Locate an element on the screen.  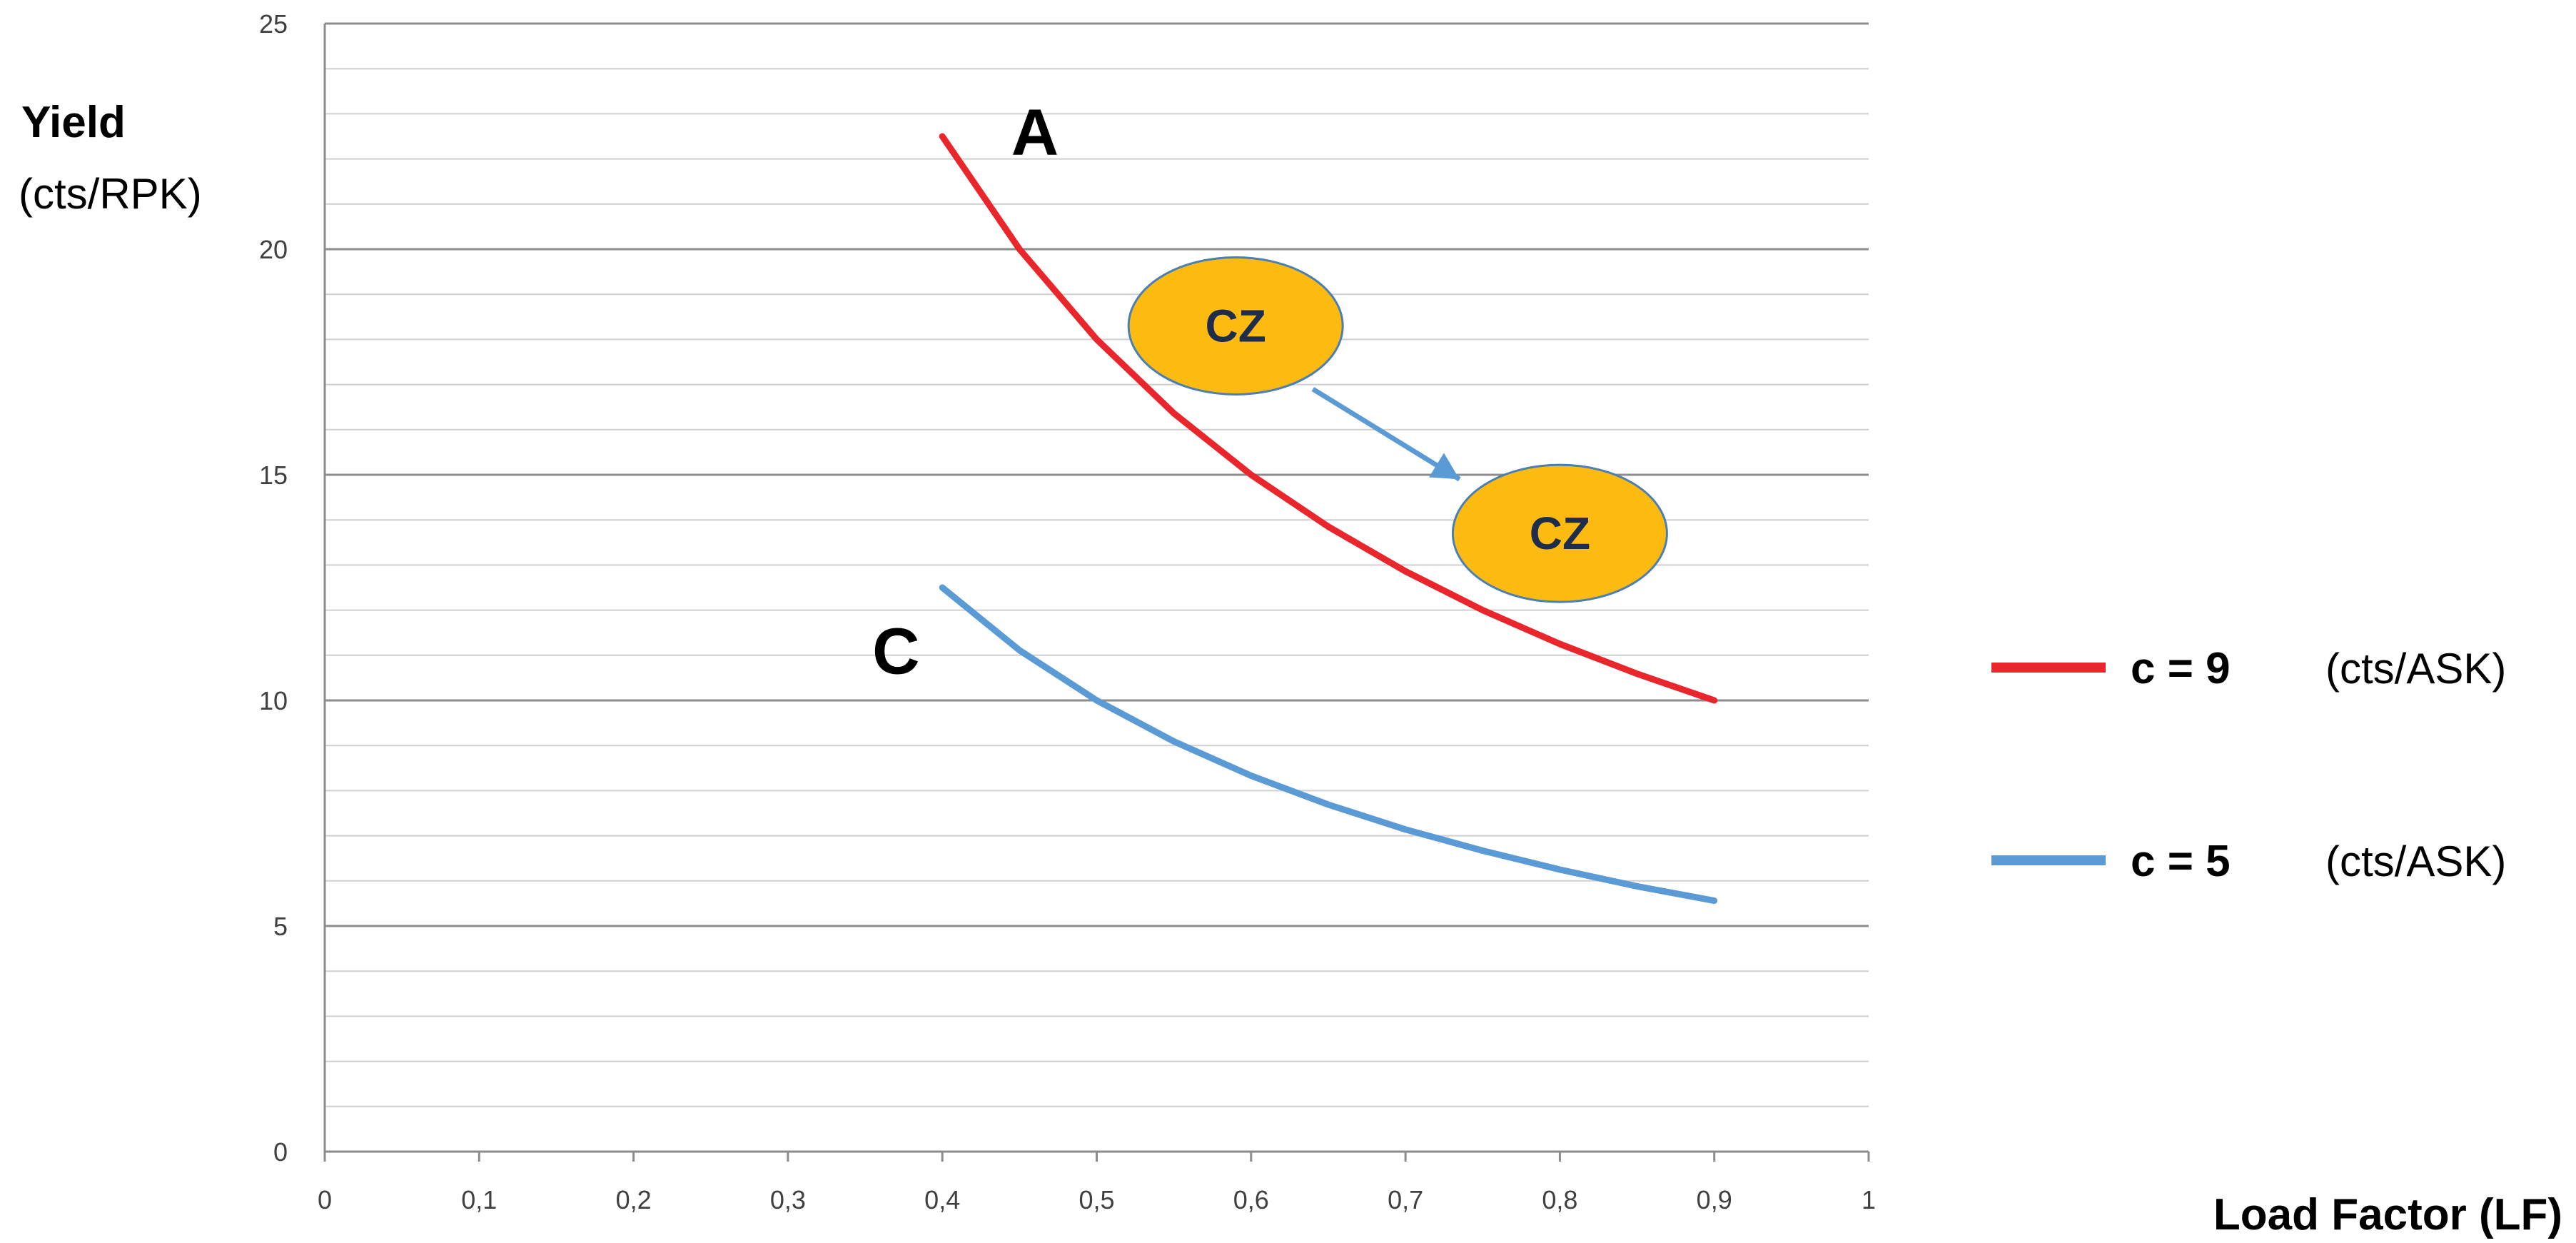
x-tick-label: 0,5 is located at coordinates (1096, 1199).